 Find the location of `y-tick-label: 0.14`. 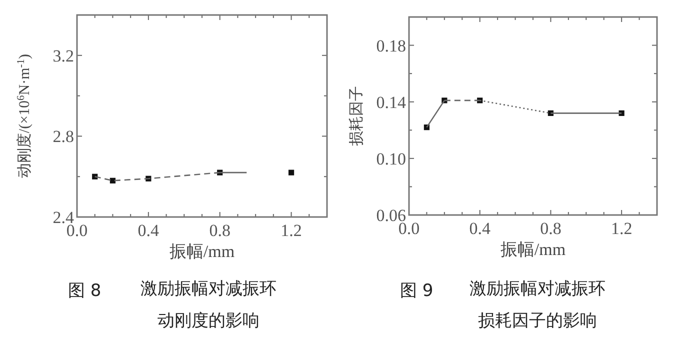

y-tick-label: 0.14 is located at coordinates (391, 102).